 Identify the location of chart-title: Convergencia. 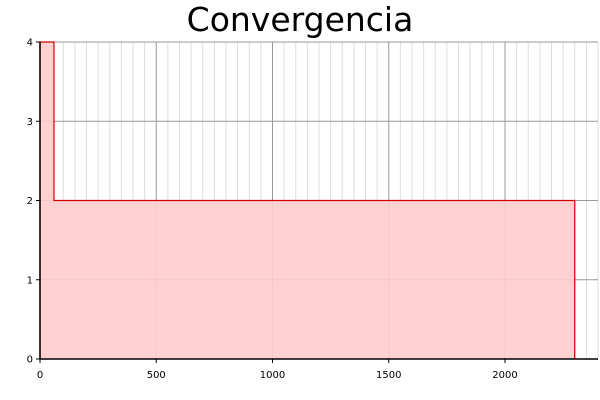
(300, 19).